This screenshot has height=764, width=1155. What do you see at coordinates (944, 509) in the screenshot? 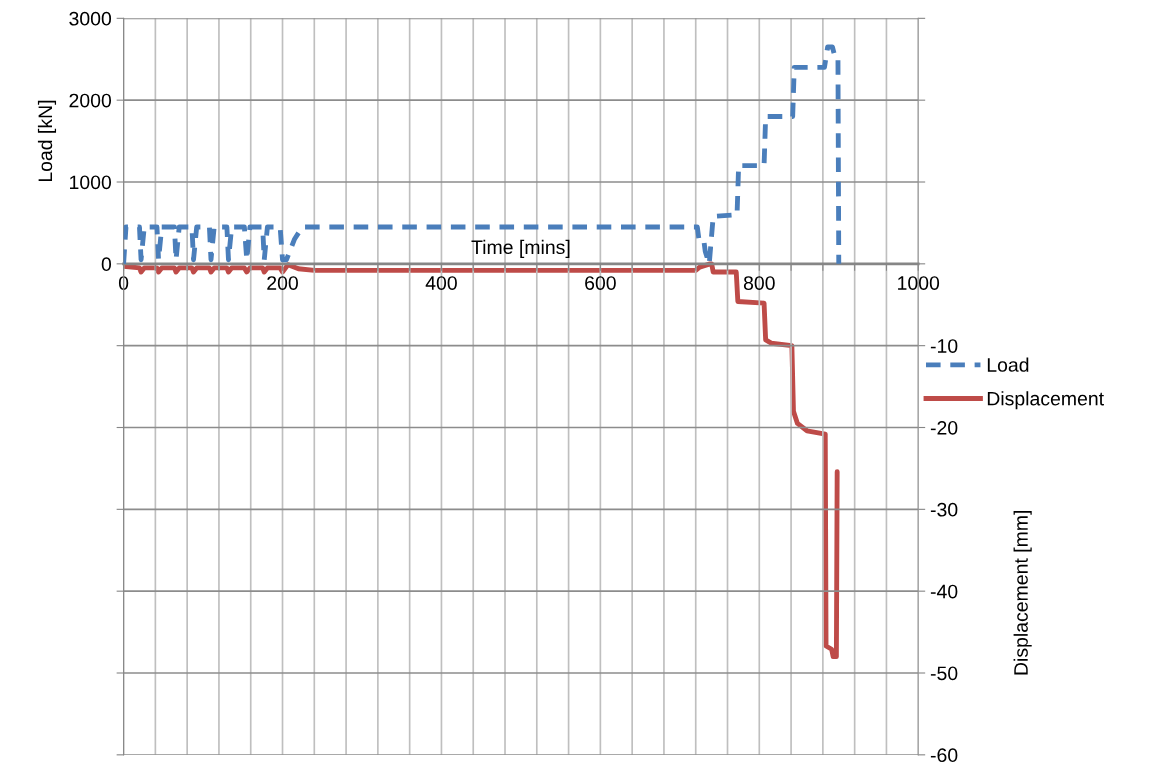
I see `y2-tick-label: -30` at bounding box center [944, 509].